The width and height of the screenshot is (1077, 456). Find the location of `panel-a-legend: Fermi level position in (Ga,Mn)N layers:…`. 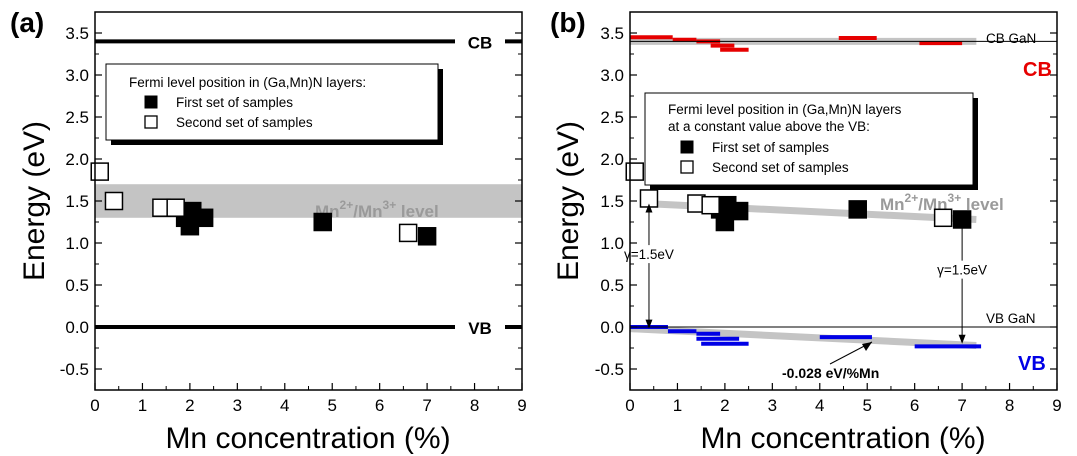

panel-a-legend: Fermi level position in (Ga,Mn)N layers:… is located at coordinates (274, 104).